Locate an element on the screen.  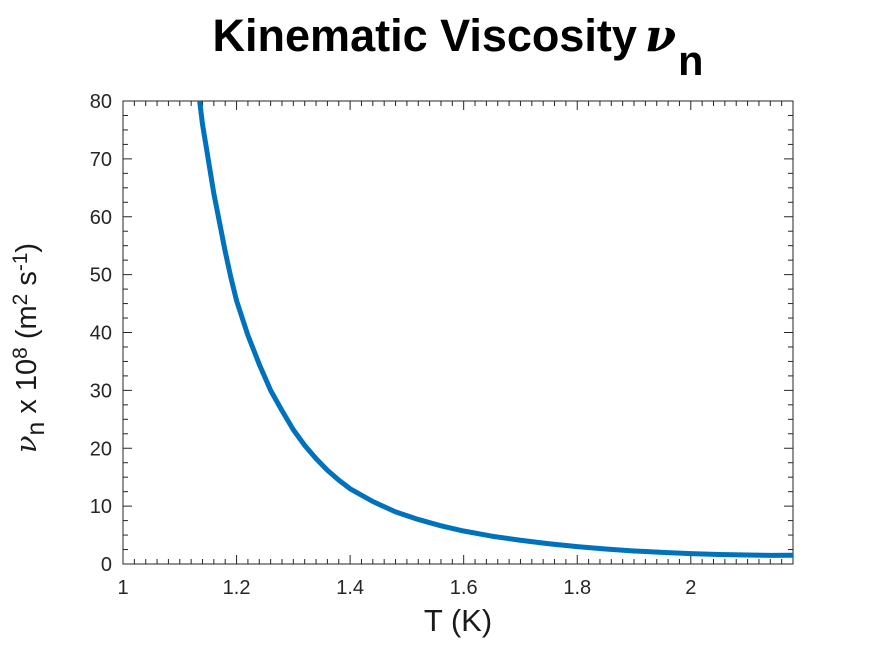
x-tick-label: 2 is located at coordinates (690, 588).